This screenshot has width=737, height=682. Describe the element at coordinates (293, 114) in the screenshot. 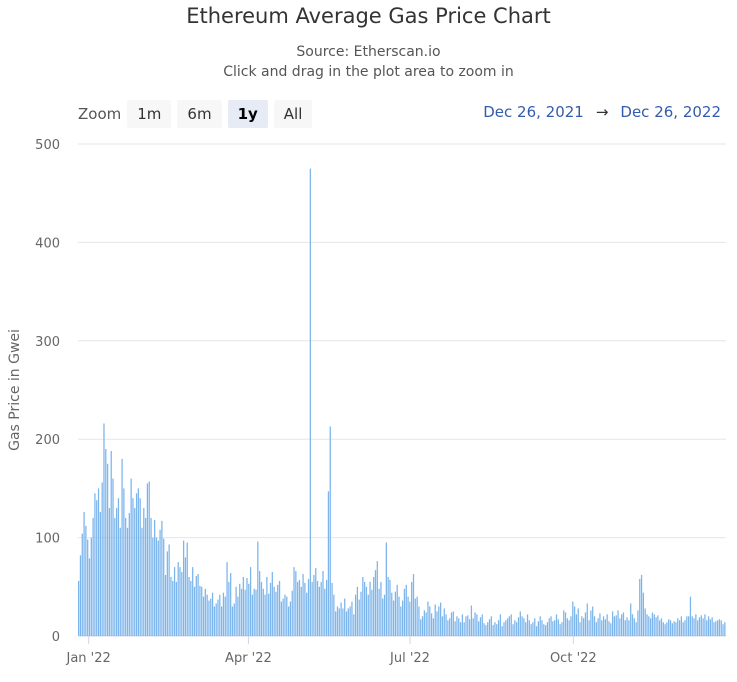

I see `zoom-all-button: All` at that location.